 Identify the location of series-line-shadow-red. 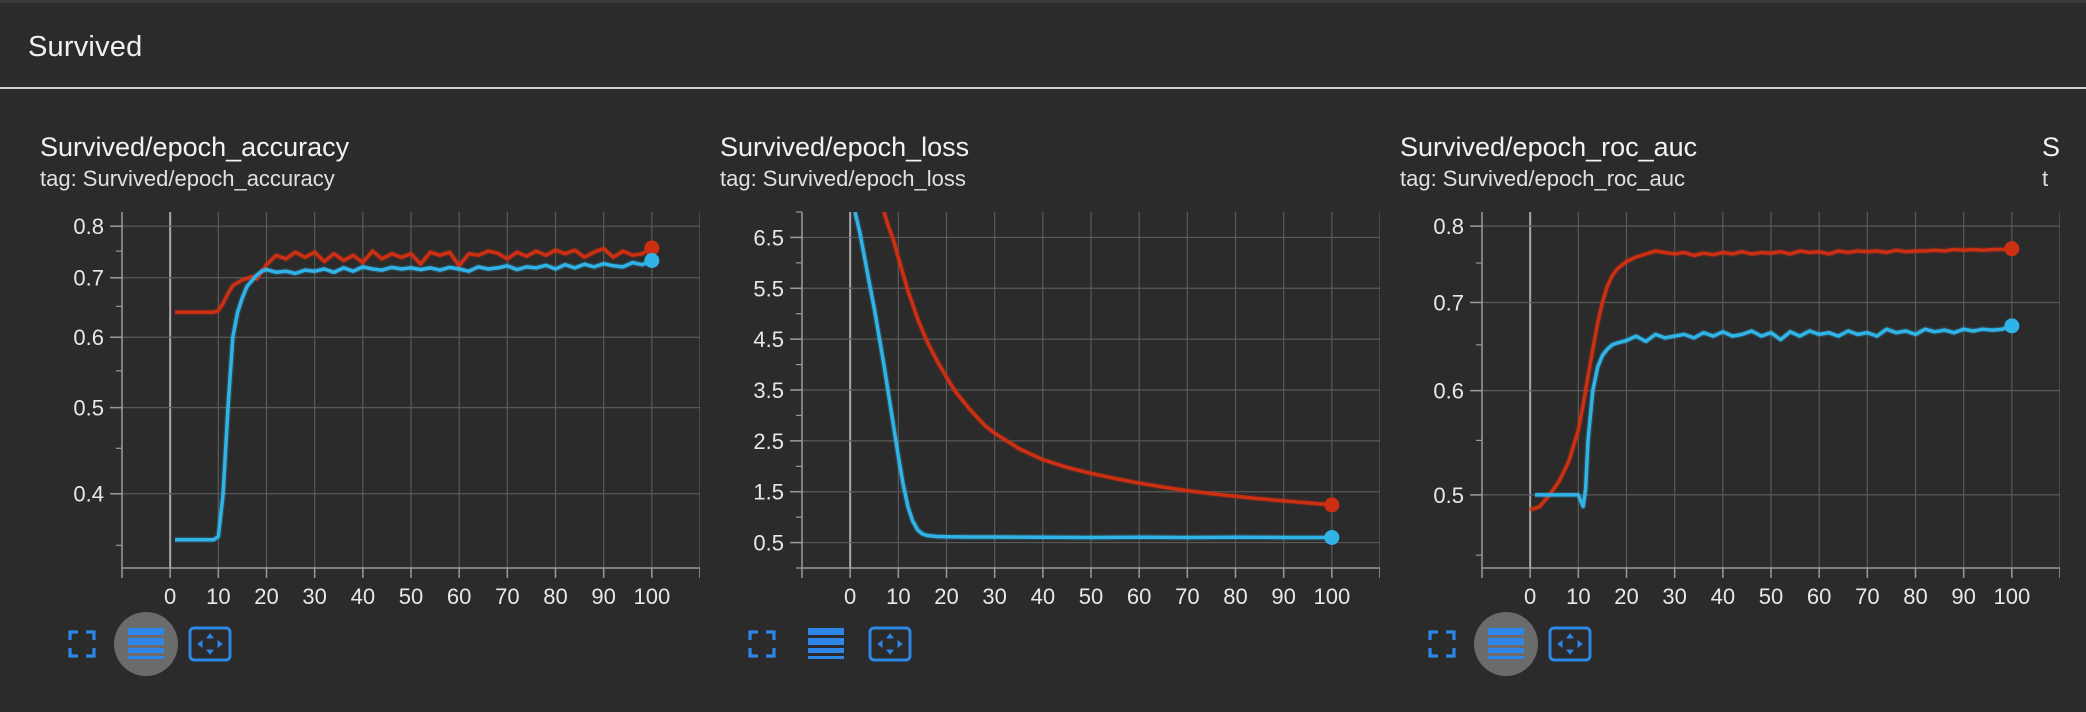
(1107, 360).